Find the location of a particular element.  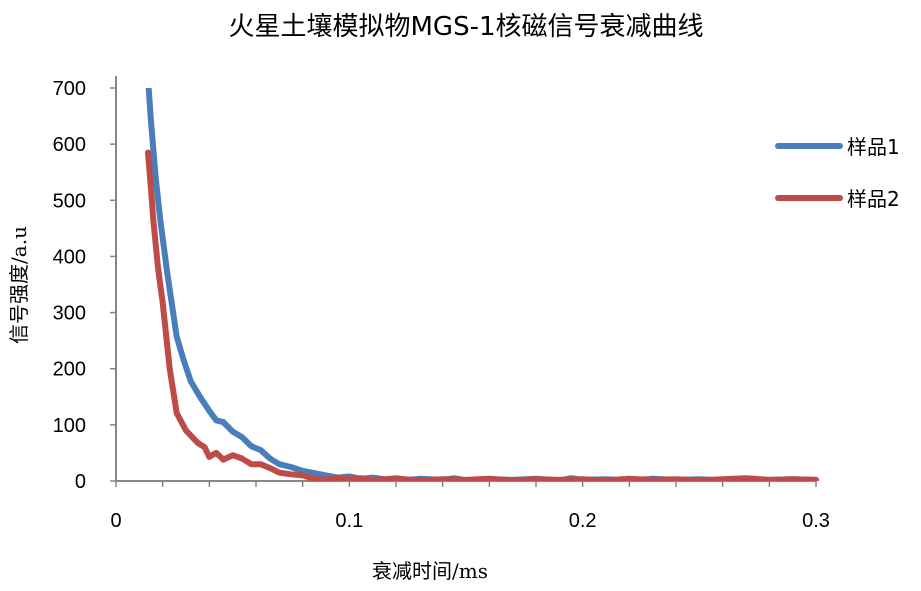

x-tick-label: 0.1 is located at coordinates (349, 521).